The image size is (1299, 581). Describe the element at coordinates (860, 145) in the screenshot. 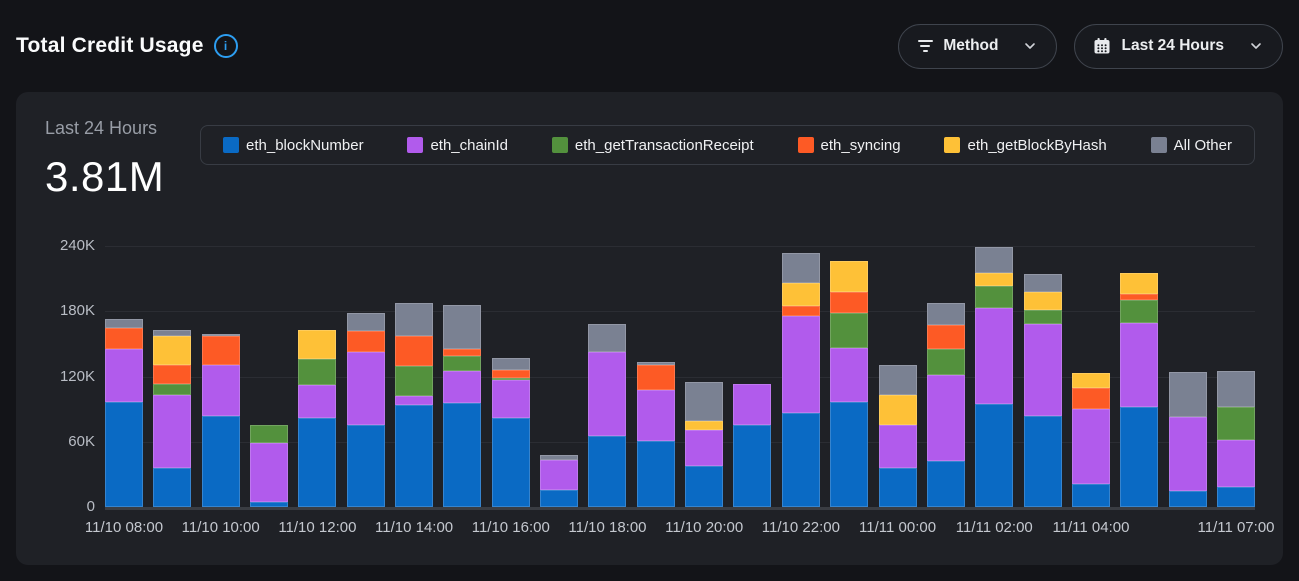

I see `legend-label: eth_syncing` at that location.